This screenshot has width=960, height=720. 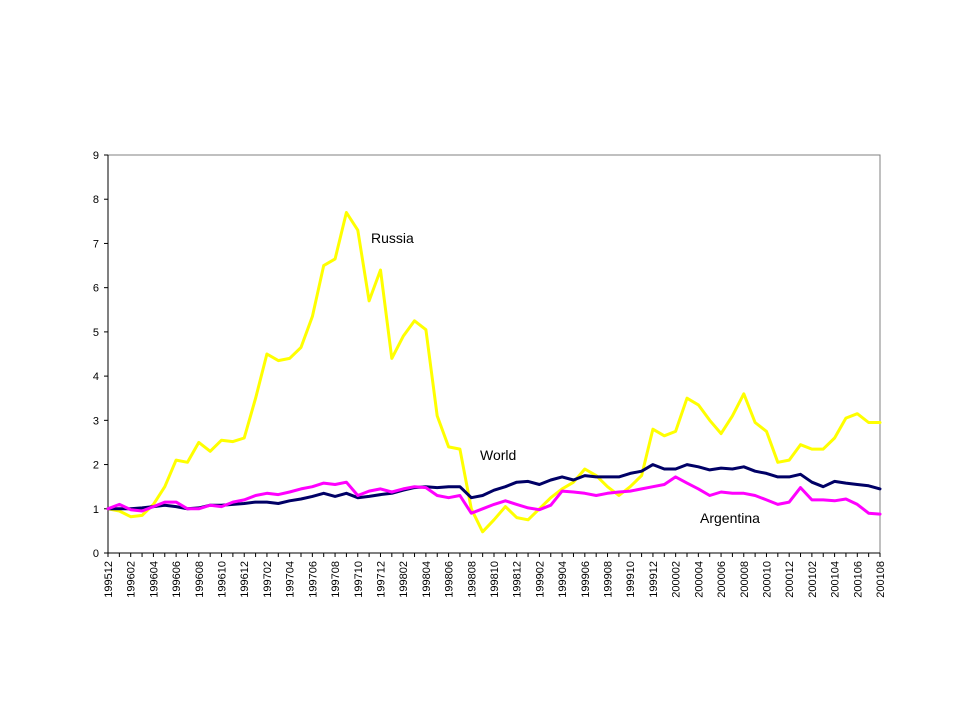 What do you see at coordinates (109, 579) in the screenshot?
I see `x-tick-label: 199512` at bounding box center [109, 579].